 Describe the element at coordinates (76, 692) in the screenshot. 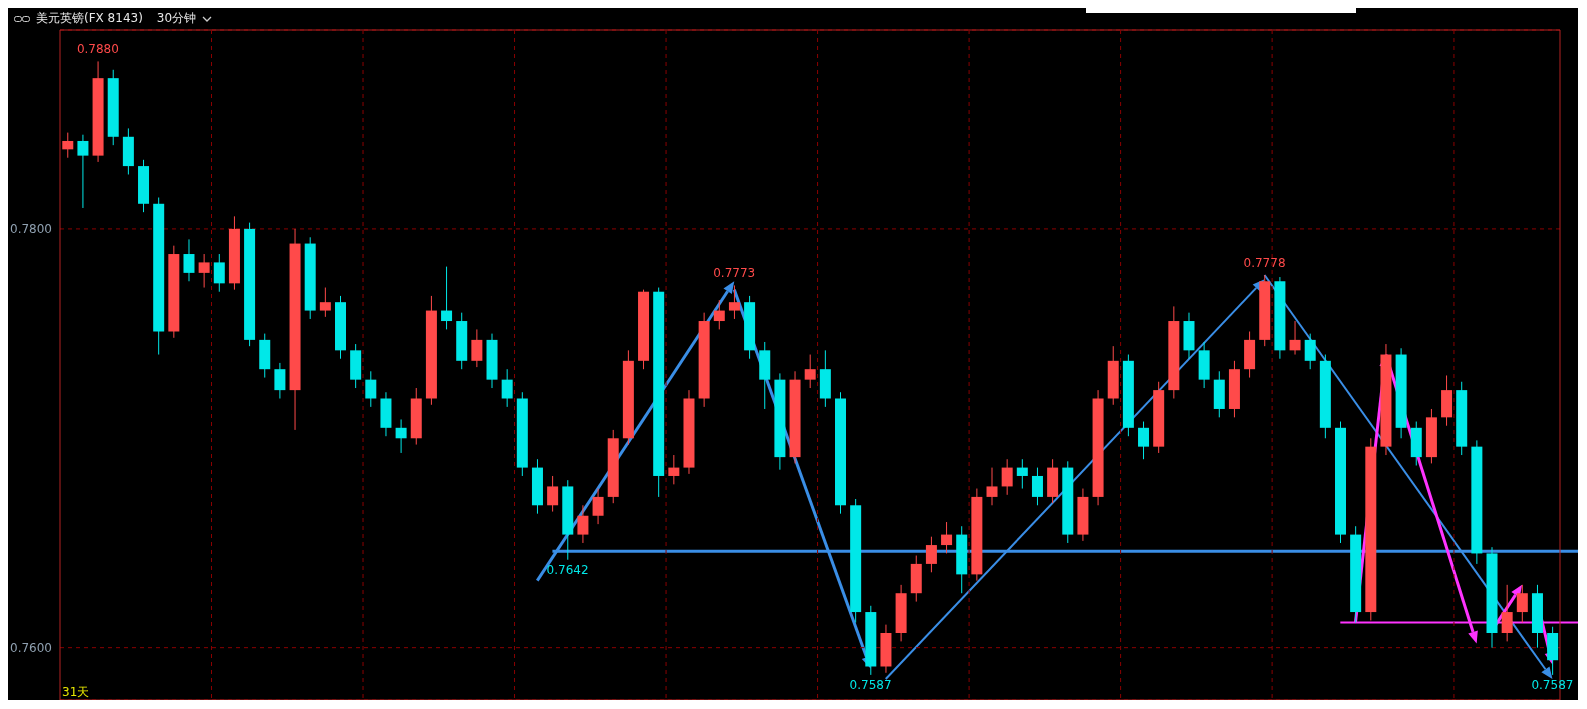

I see `annotation: 31天` at that location.